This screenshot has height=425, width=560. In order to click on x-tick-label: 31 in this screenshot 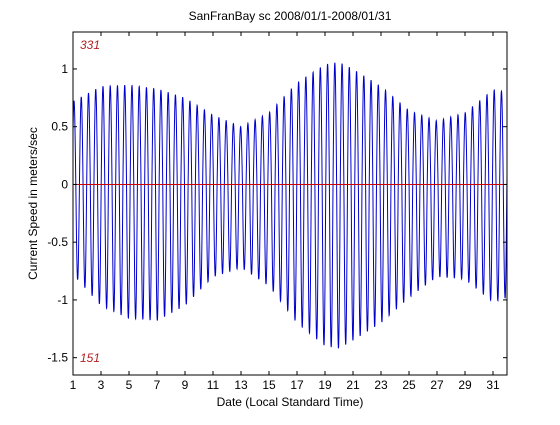, I will do `click(493, 385)`.